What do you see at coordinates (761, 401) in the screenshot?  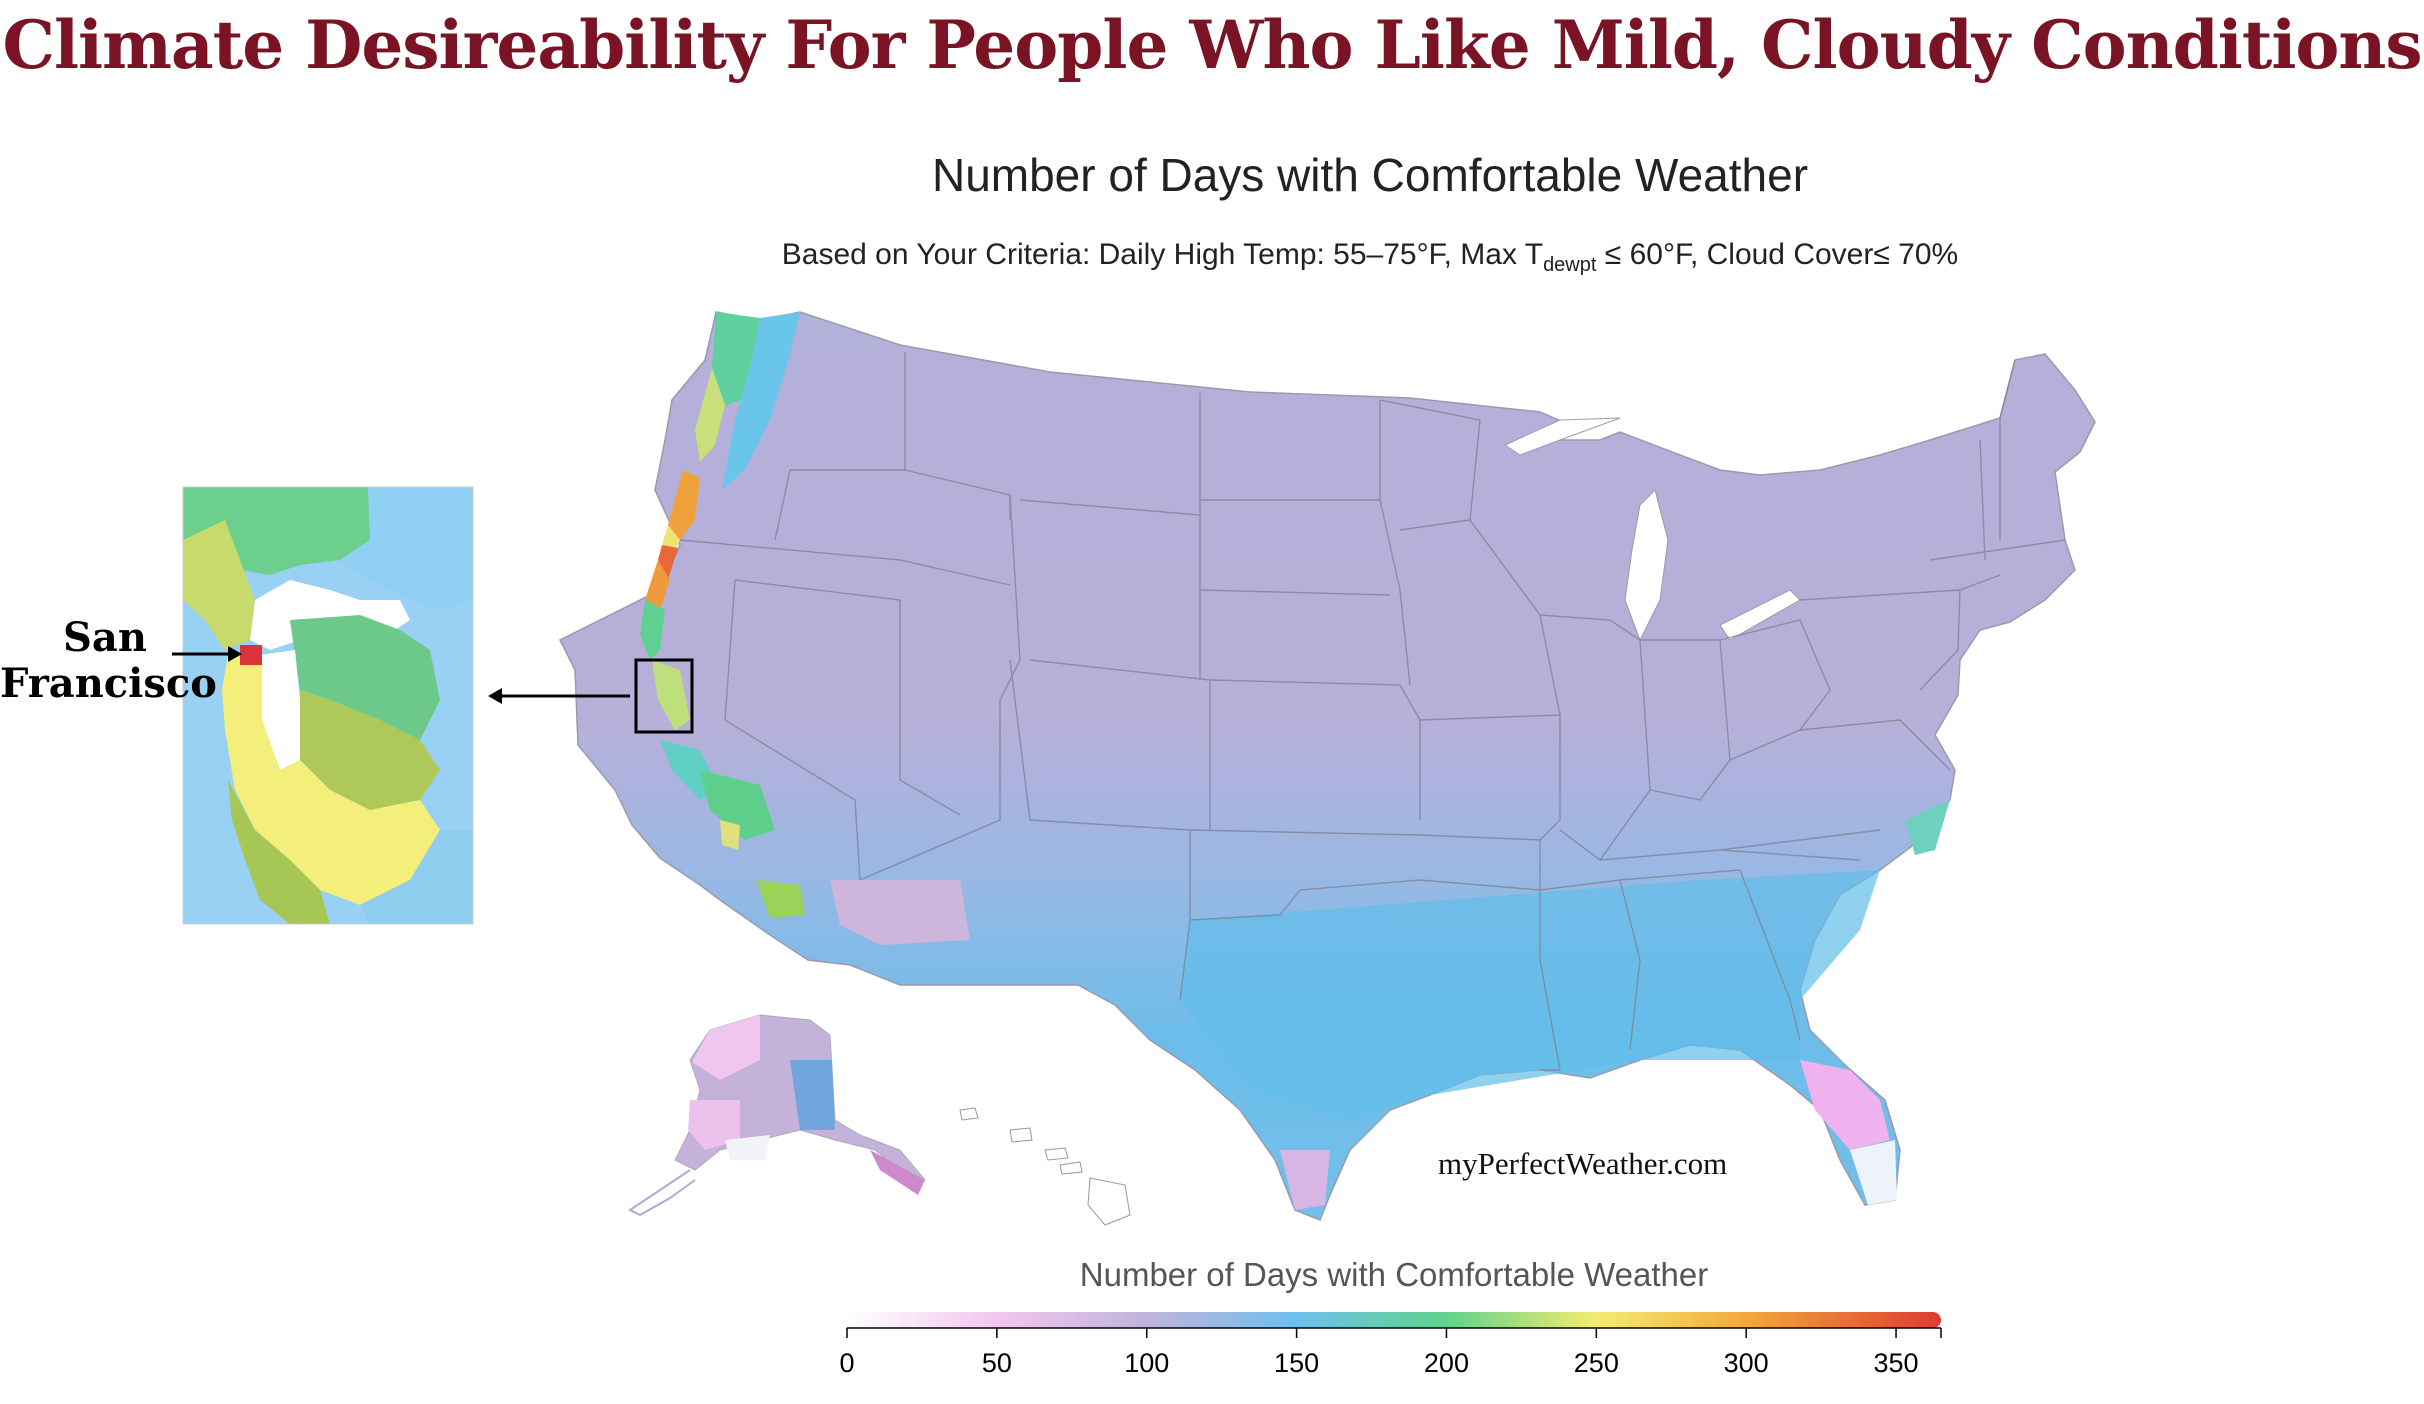 I see `coast-band-washington-inner` at bounding box center [761, 401].